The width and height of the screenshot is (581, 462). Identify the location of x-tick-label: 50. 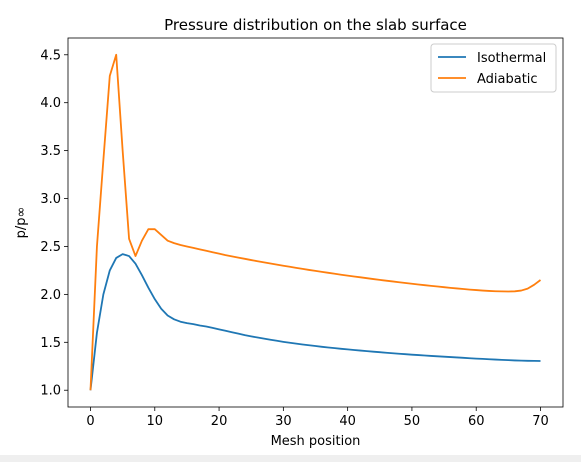
(412, 421).